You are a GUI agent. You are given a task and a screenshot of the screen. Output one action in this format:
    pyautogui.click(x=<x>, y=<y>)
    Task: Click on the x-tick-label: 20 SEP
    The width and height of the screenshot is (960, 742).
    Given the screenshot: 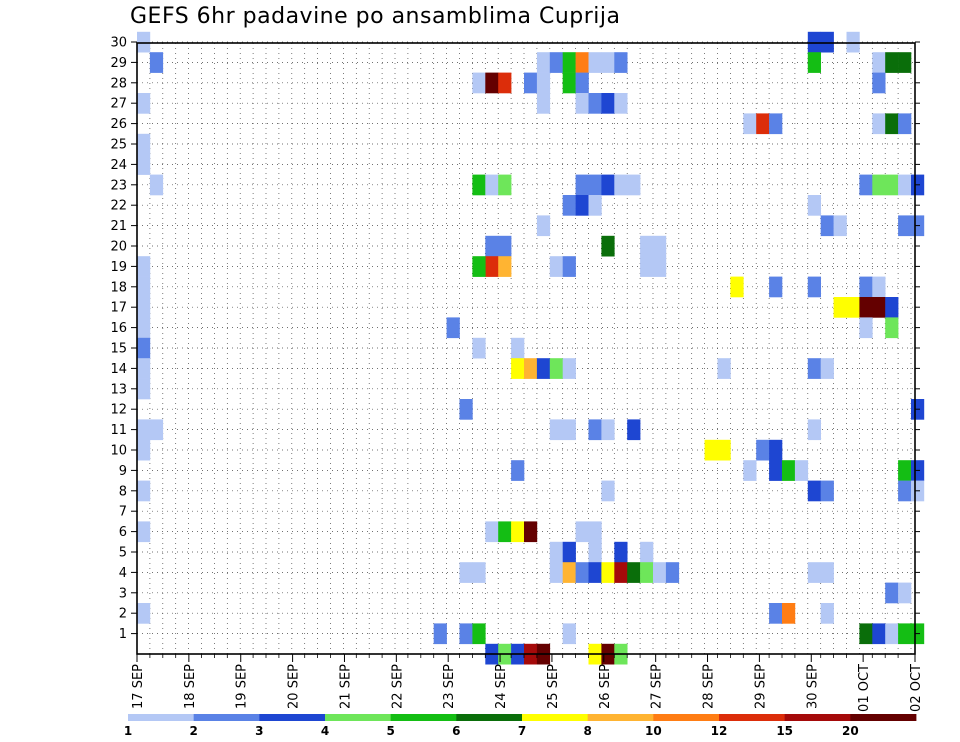 What is the action you would take?
    pyautogui.click(x=294, y=686)
    